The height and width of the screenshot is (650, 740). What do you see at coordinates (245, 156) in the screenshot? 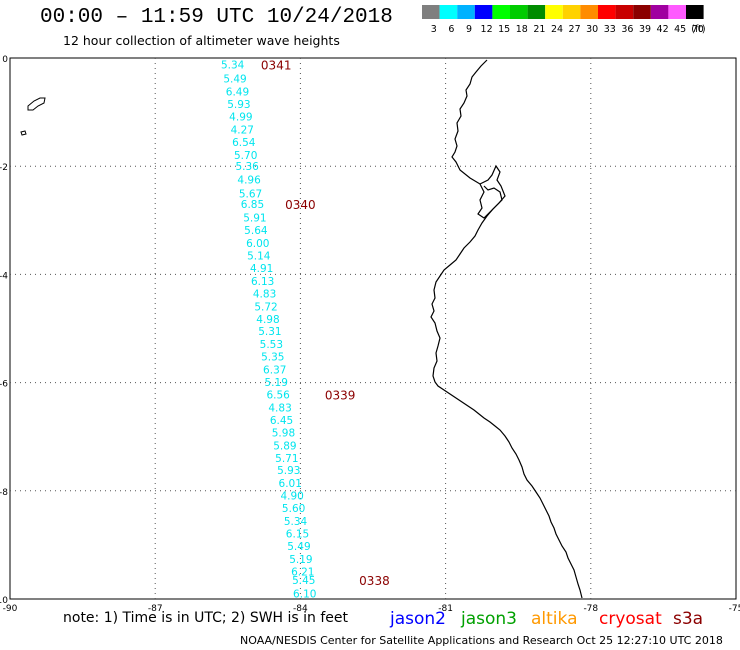
I see `swh-value: 5.70` at bounding box center [245, 156].